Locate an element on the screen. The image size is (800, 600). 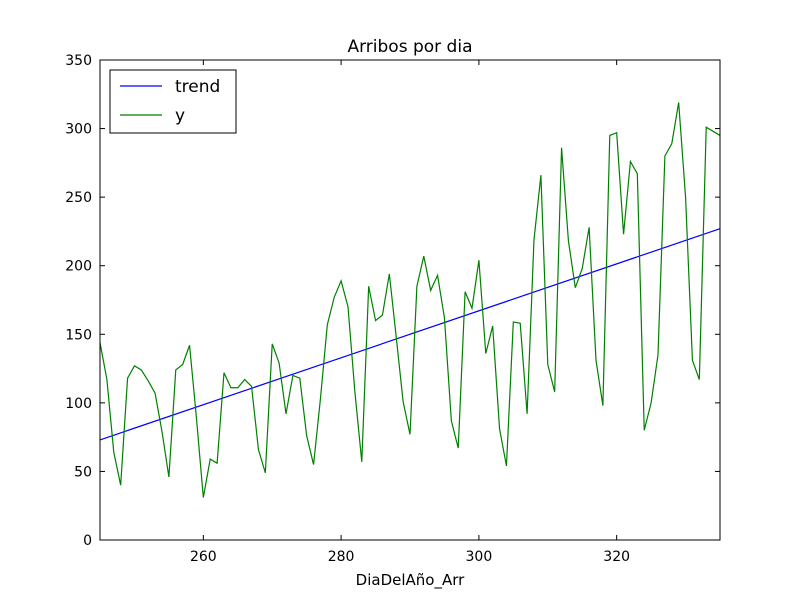
legend: trend y is located at coordinates (173, 101).